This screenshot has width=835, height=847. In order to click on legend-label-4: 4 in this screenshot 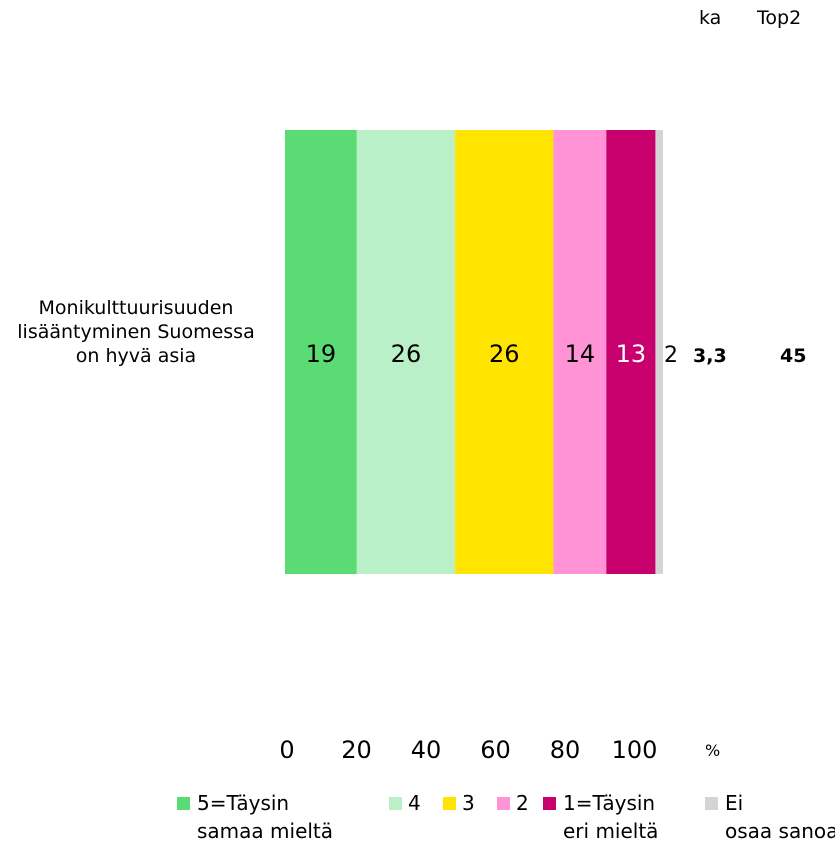, I will do `click(414, 803)`.